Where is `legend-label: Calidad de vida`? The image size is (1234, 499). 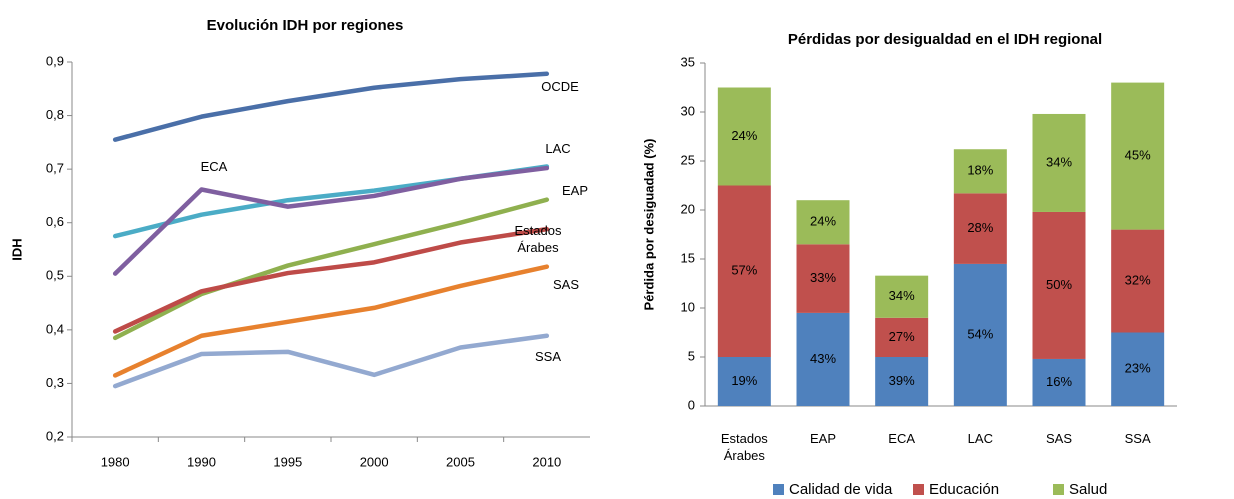
legend-label: Calidad de vida is located at coordinates (841, 489).